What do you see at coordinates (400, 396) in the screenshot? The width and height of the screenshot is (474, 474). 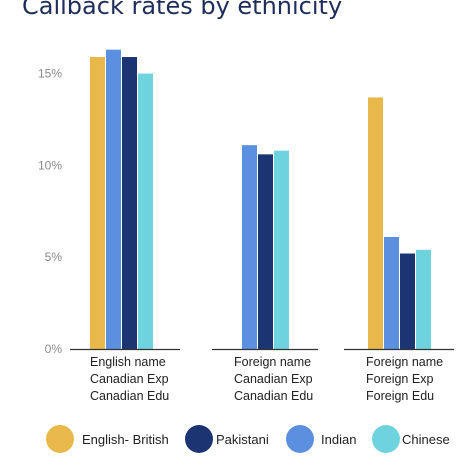 I see `x-tick-label: Foreign Edu` at bounding box center [400, 396].